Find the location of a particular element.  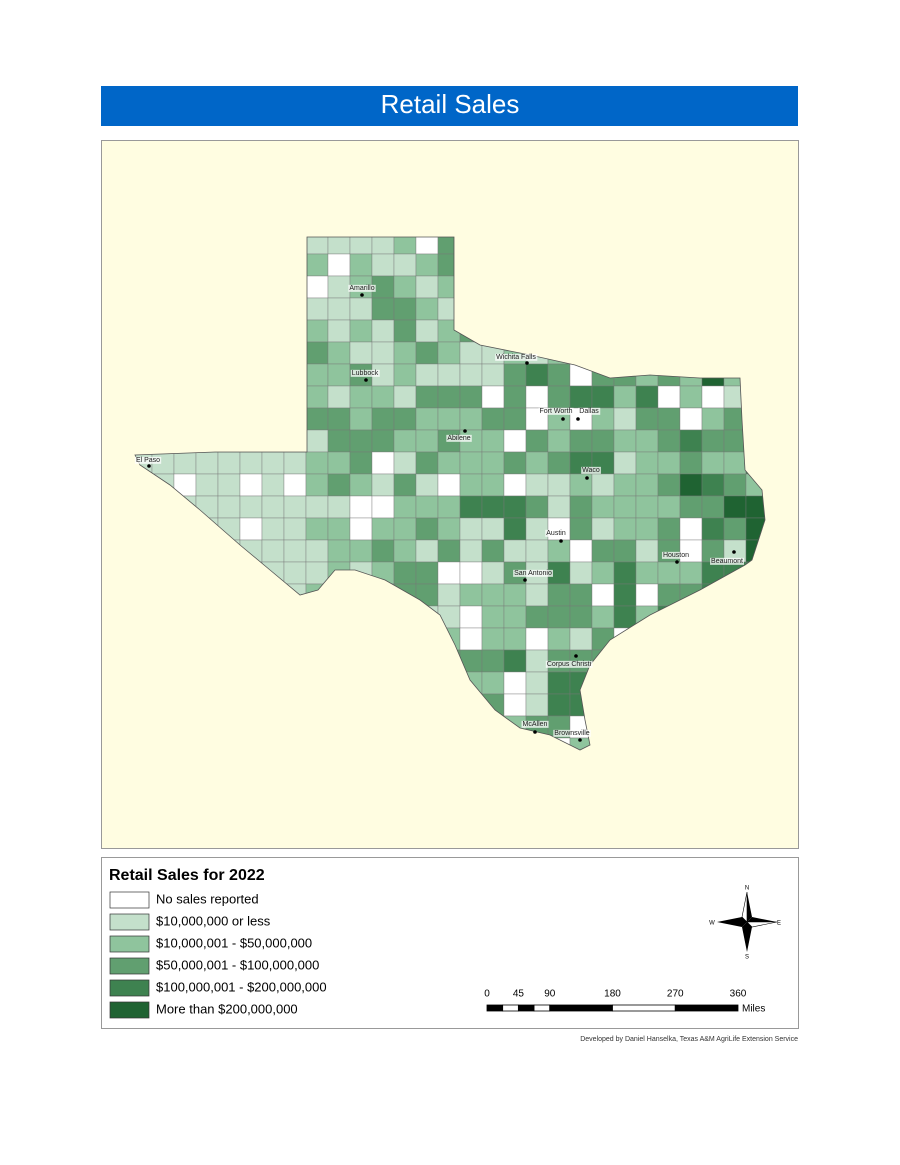

scale-label: 0 is located at coordinates (487, 994).